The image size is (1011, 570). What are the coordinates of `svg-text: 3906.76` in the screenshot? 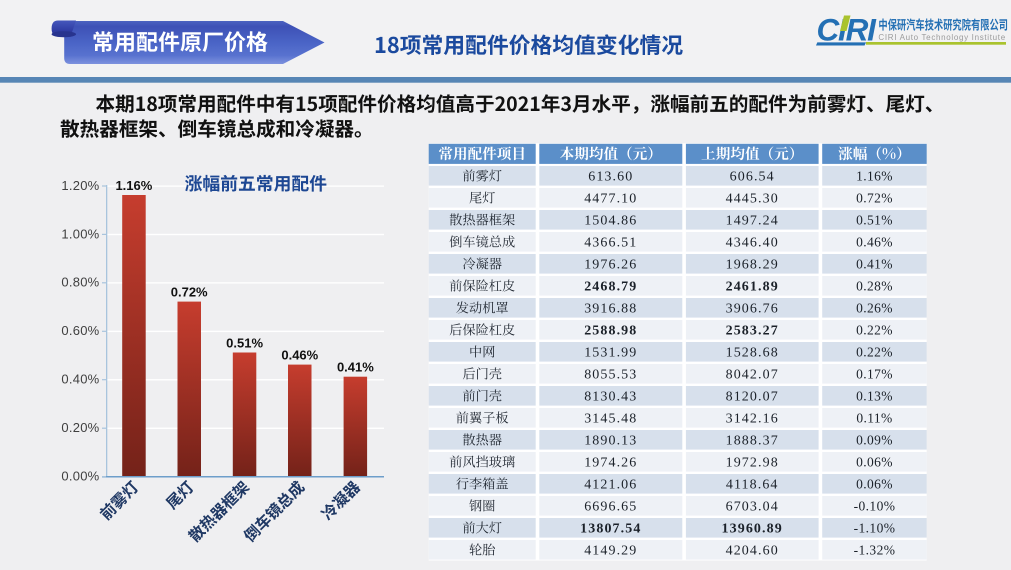 It's located at (752, 309).